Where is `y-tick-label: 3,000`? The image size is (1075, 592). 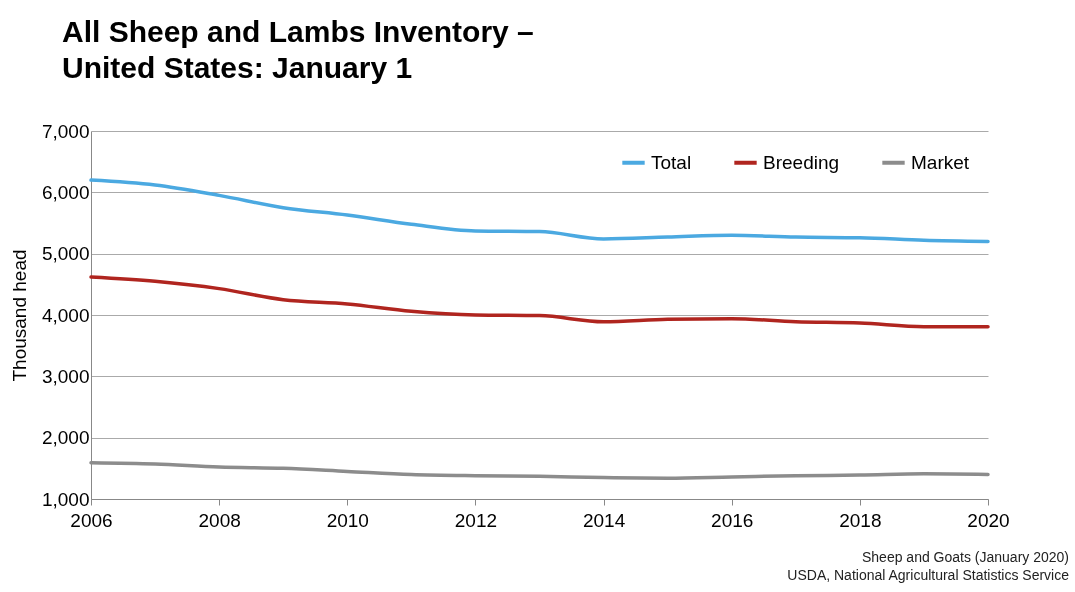 y-tick-label: 3,000 is located at coordinates (65, 376).